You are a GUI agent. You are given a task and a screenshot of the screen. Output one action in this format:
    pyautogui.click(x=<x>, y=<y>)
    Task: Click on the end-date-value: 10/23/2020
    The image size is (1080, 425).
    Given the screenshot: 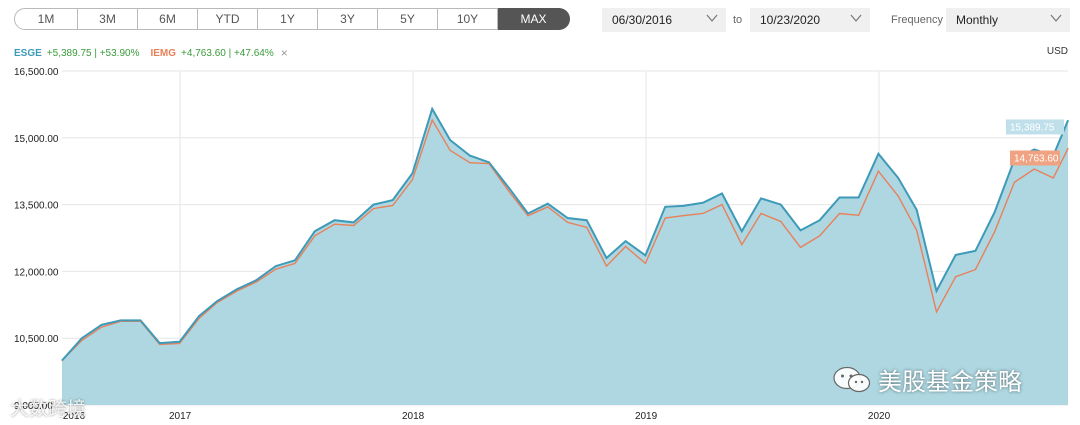 What is the action you would take?
    pyautogui.click(x=790, y=20)
    